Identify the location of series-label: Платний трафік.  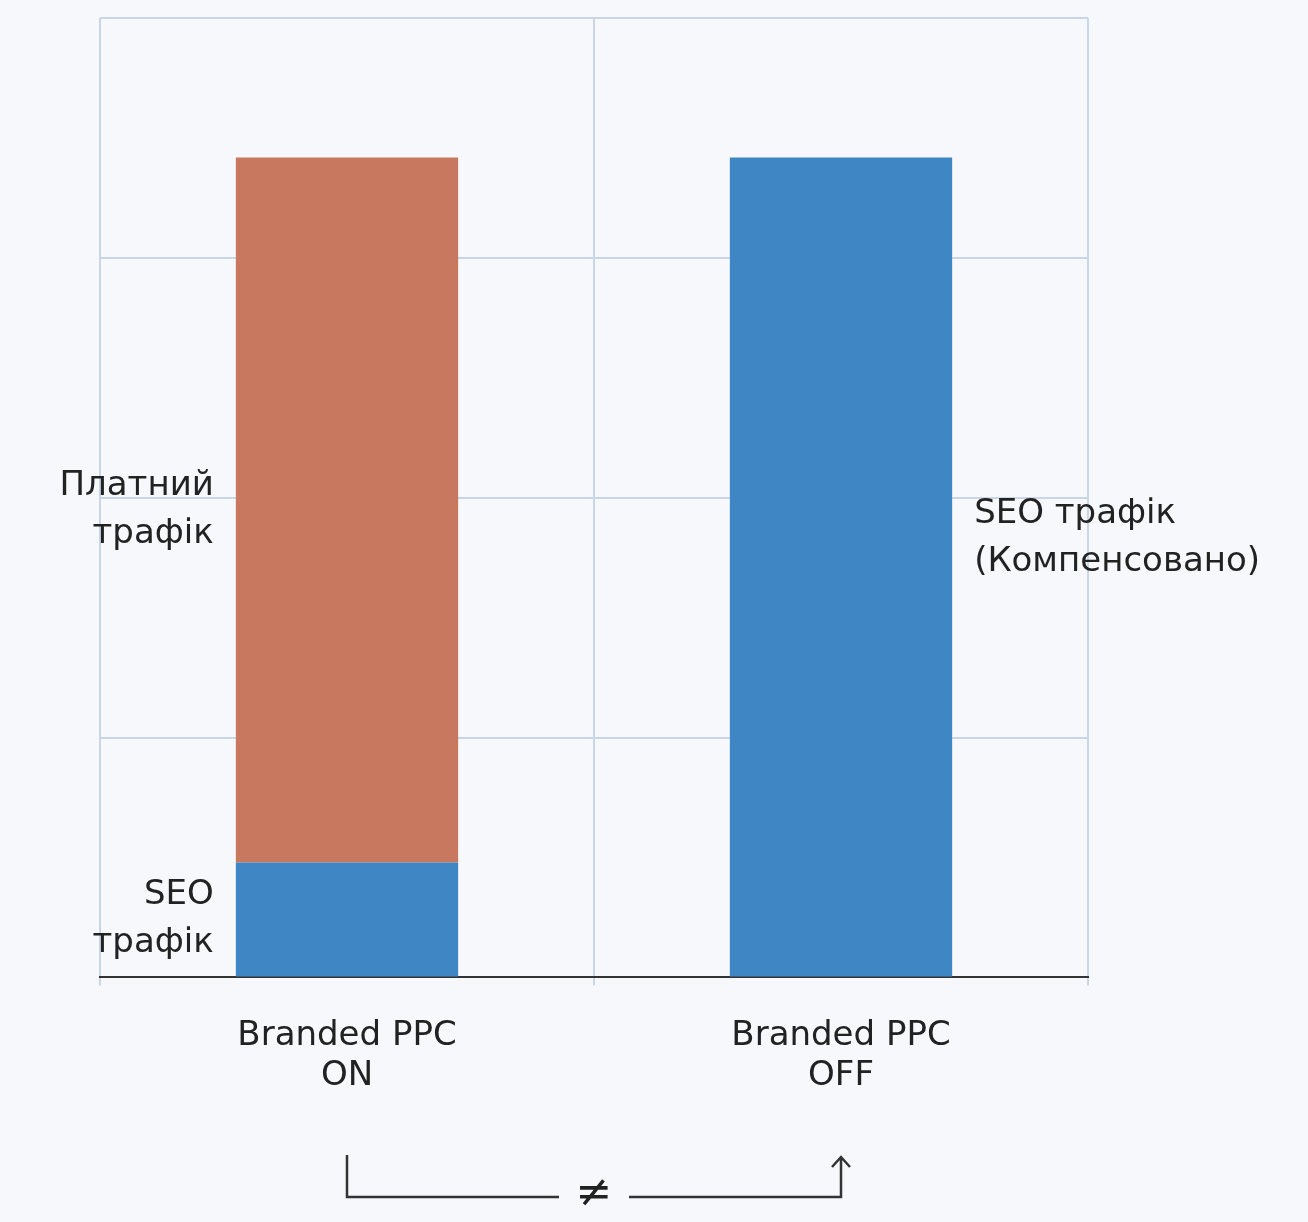
(136, 506).